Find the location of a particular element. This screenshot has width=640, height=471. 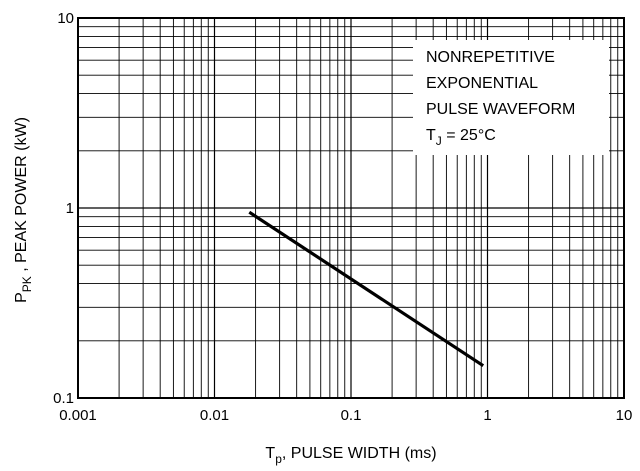

annotation-line-1: NONREPETITIVE is located at coordinates (490, 57).